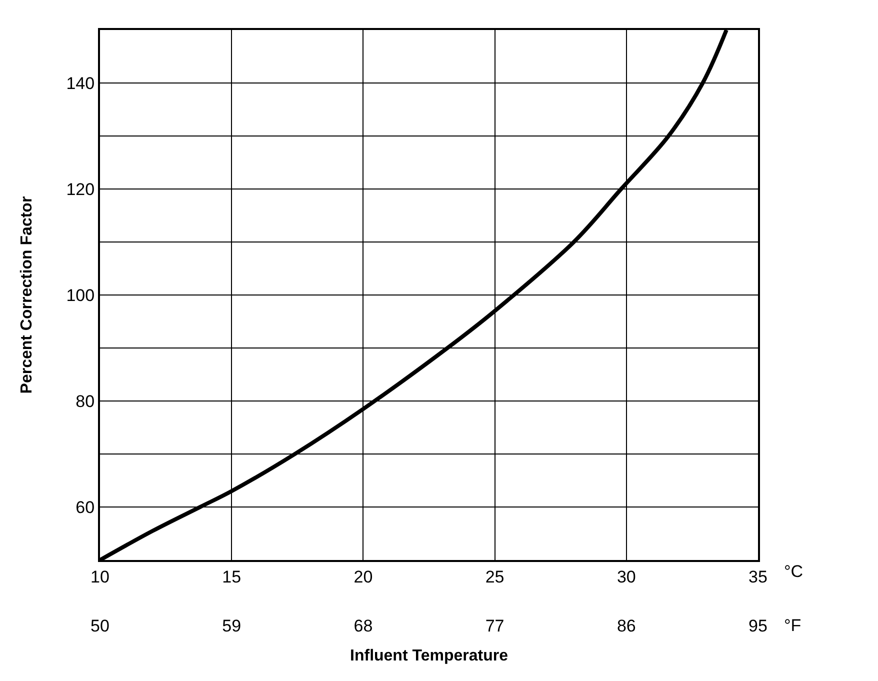 The width and height of the screenshot is (878, 681). I want to click on x2-tick-label: 50, so click(100, 626).